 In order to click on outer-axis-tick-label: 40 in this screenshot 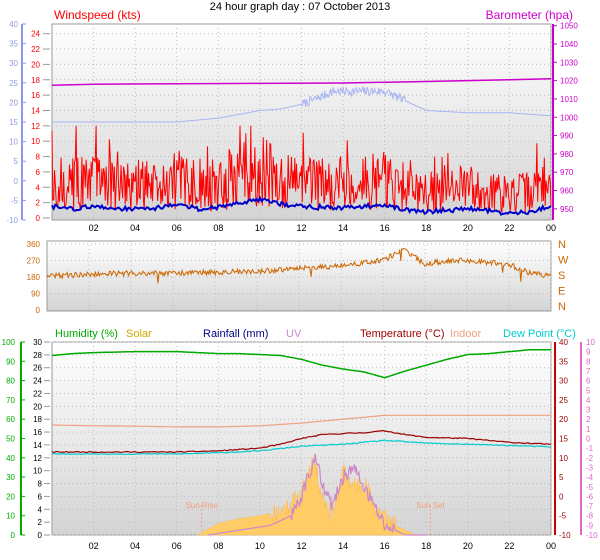, I will do `click(13, 24)`.